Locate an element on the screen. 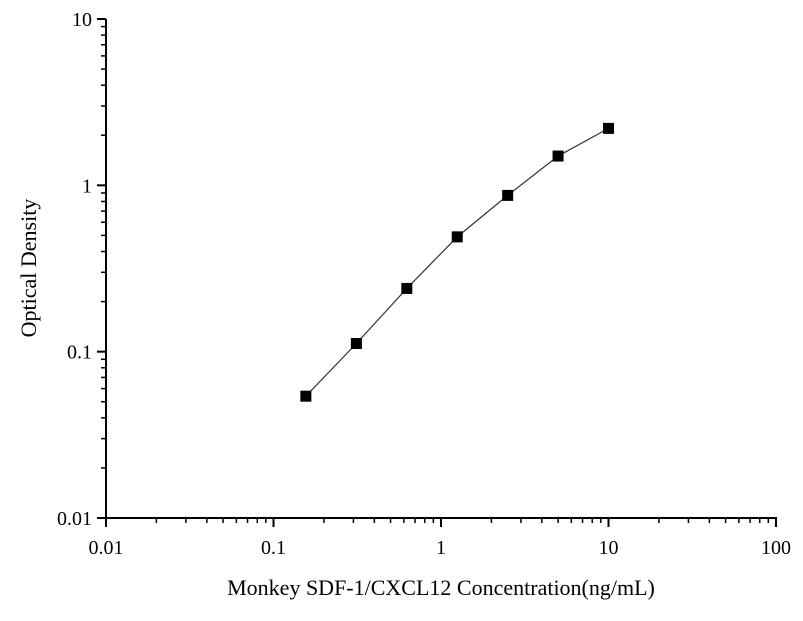  y-tick-label: 0.01 is located at coordinates (74, 519).